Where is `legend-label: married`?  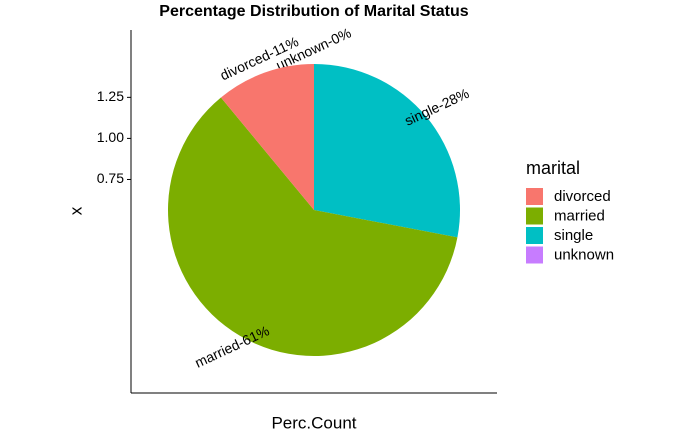 legend-label: married is located at coordinates (579, 215).